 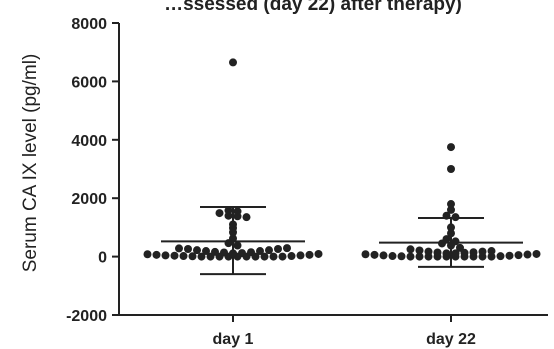 I want to click on y-tick-label: 4000, so click(x=89, y=141).